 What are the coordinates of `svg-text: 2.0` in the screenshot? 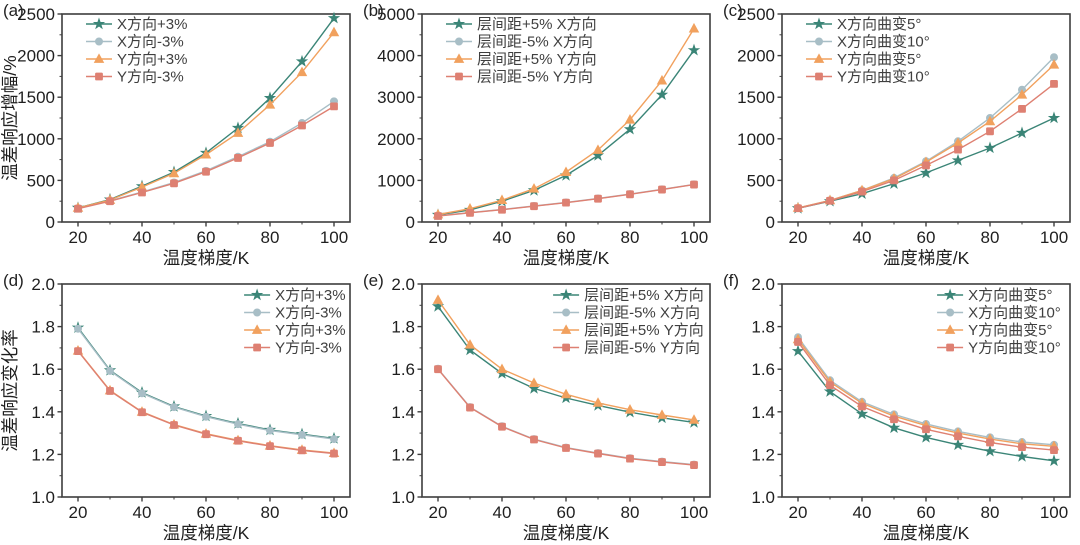 It's located at (403, 284).